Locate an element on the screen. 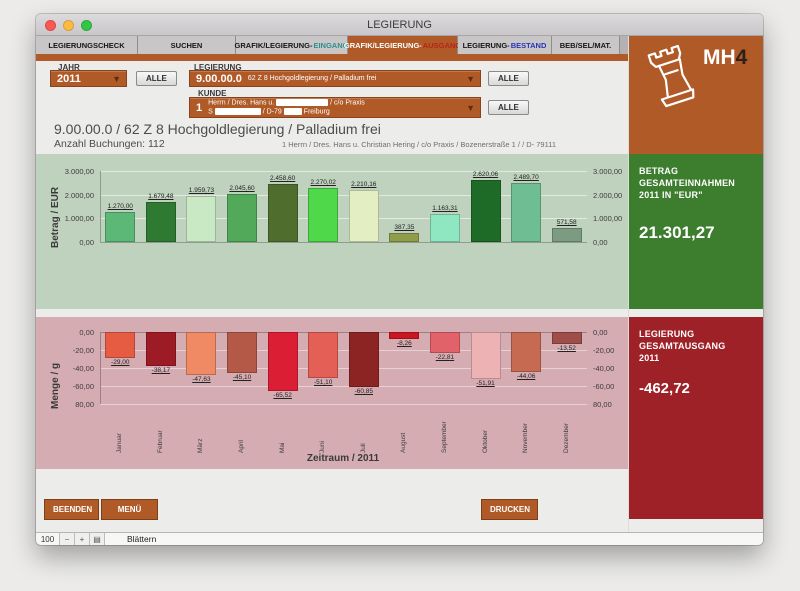  bar-september is located at coordinates (444, 342).